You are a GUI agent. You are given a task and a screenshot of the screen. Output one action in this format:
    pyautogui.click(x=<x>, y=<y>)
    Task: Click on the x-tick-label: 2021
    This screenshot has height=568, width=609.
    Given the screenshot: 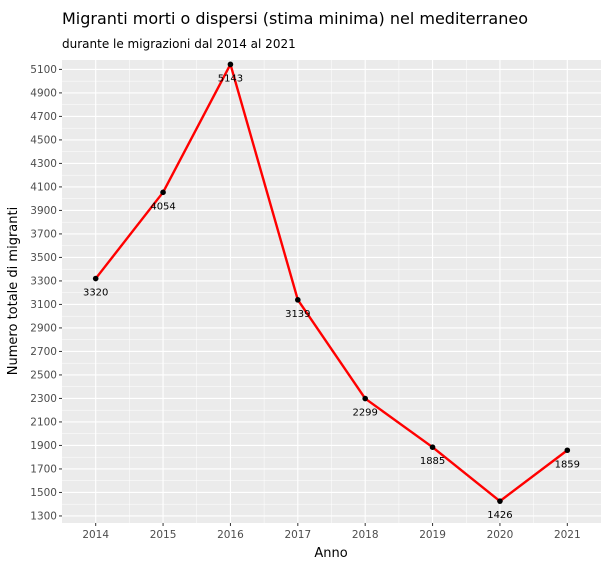 What is the action you would take?
    pyautogui.click(x=567, y=535)
    